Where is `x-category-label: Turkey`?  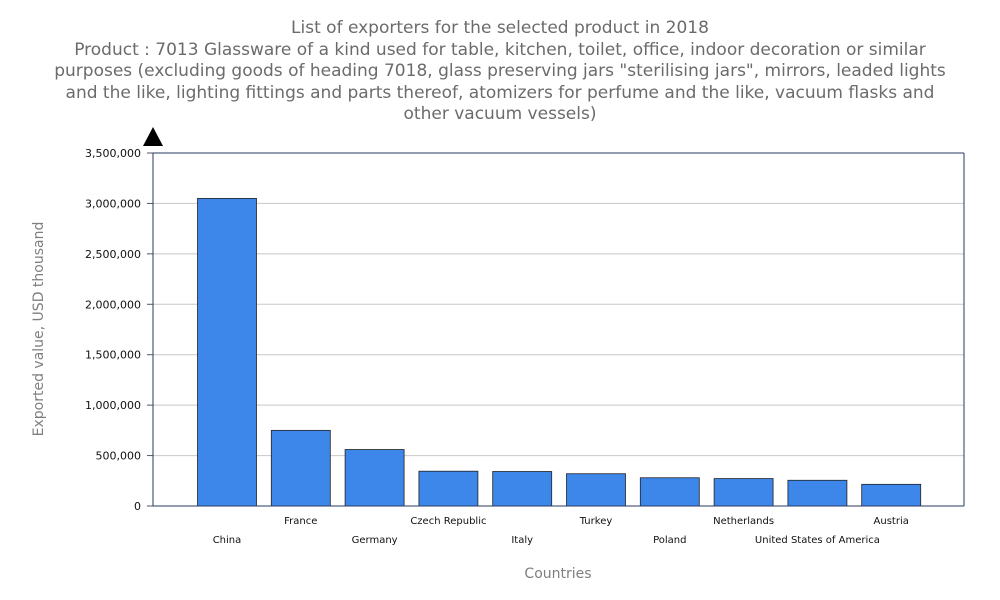 x-category-label: Turkey is located at coordinates (596, 521).